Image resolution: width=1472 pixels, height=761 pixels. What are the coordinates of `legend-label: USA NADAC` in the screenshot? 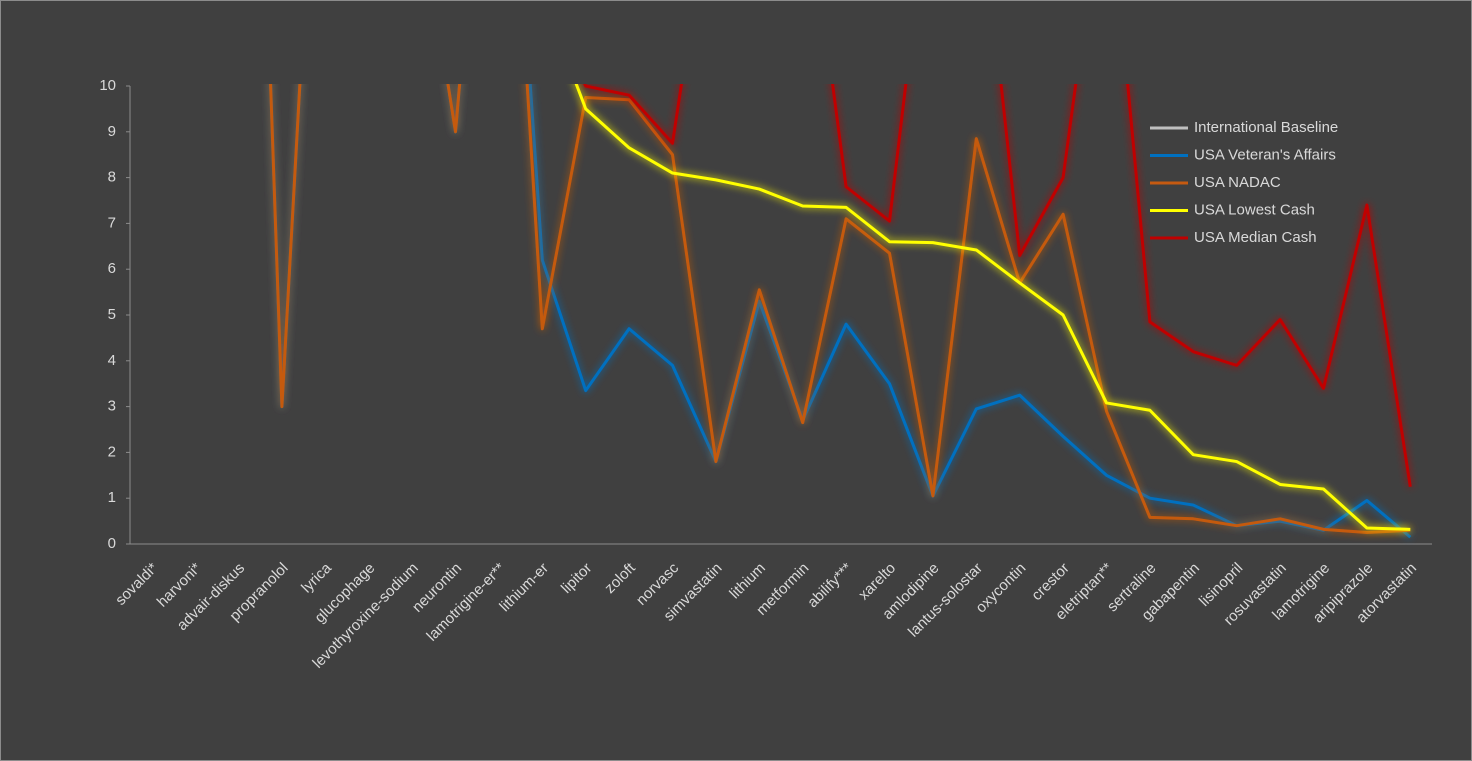 It's located at (1237, 182).